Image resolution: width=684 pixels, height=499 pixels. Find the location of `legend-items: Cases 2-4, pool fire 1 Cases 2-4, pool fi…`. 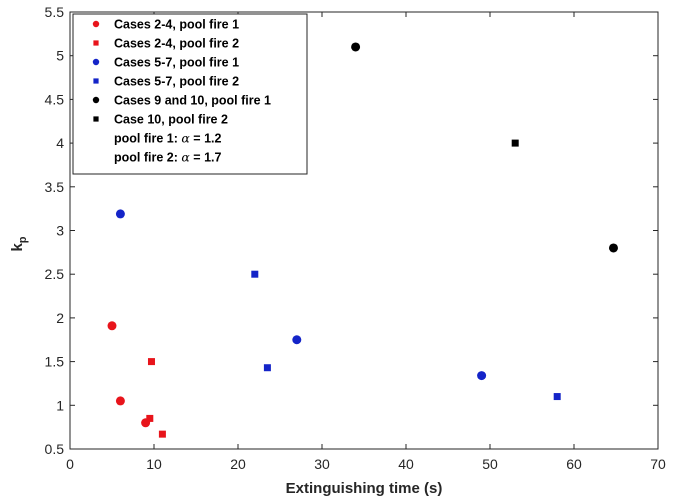

legend-items: Cases 2-4, pool fire 1 Cases 2-4, pool fi… is located at coordinates (181, 91).